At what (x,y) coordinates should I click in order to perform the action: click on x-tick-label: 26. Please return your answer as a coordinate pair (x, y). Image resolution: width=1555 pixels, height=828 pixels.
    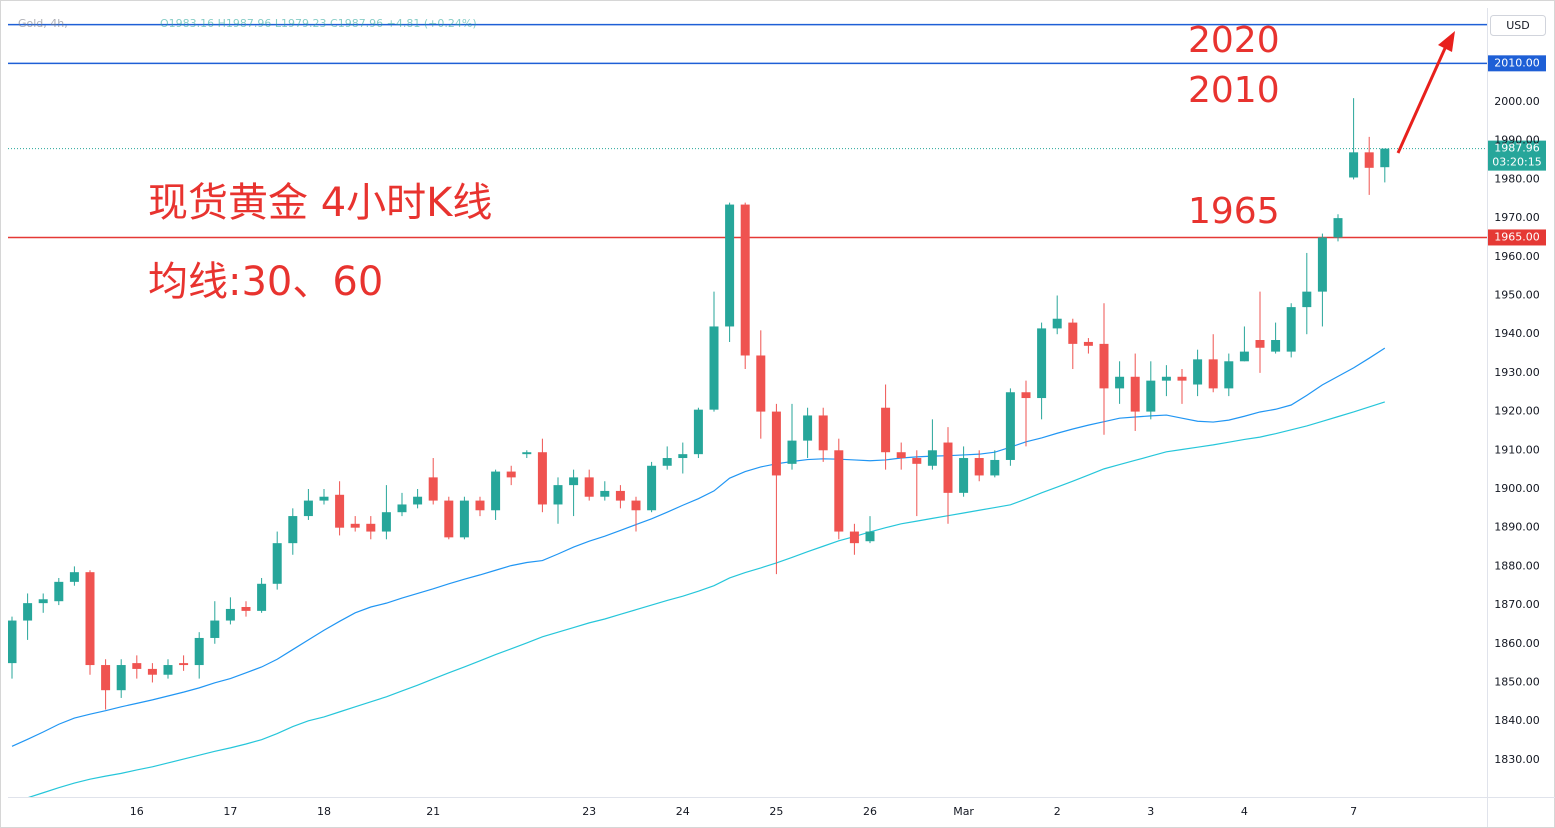
    Looking at the image, I should click on (870, 811).